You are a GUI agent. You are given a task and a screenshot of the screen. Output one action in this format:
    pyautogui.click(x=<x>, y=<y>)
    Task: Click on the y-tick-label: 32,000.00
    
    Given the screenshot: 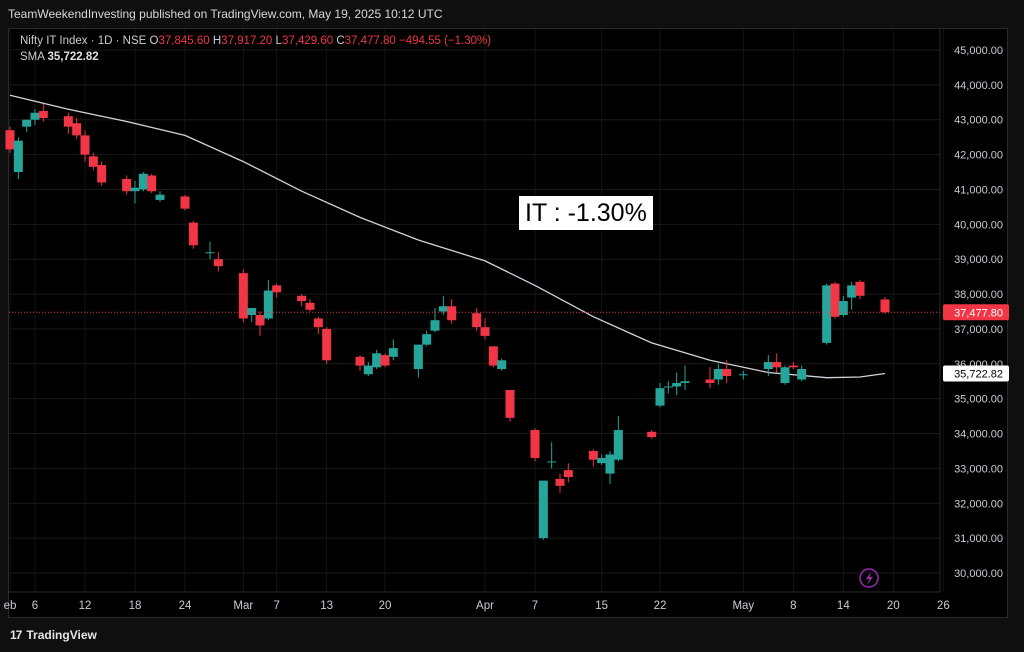 What is the action you would take?
    pyautogui.click(x=978, y=504)
    